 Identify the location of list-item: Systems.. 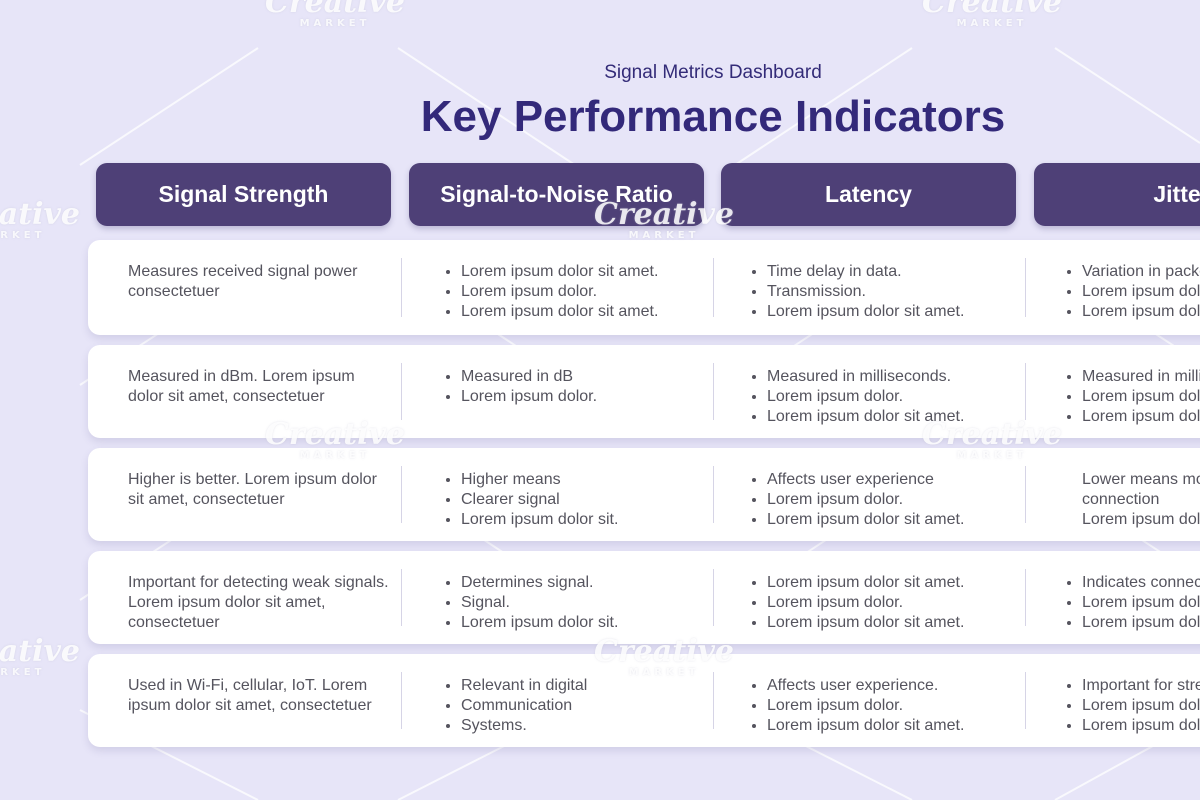
(587, 726).